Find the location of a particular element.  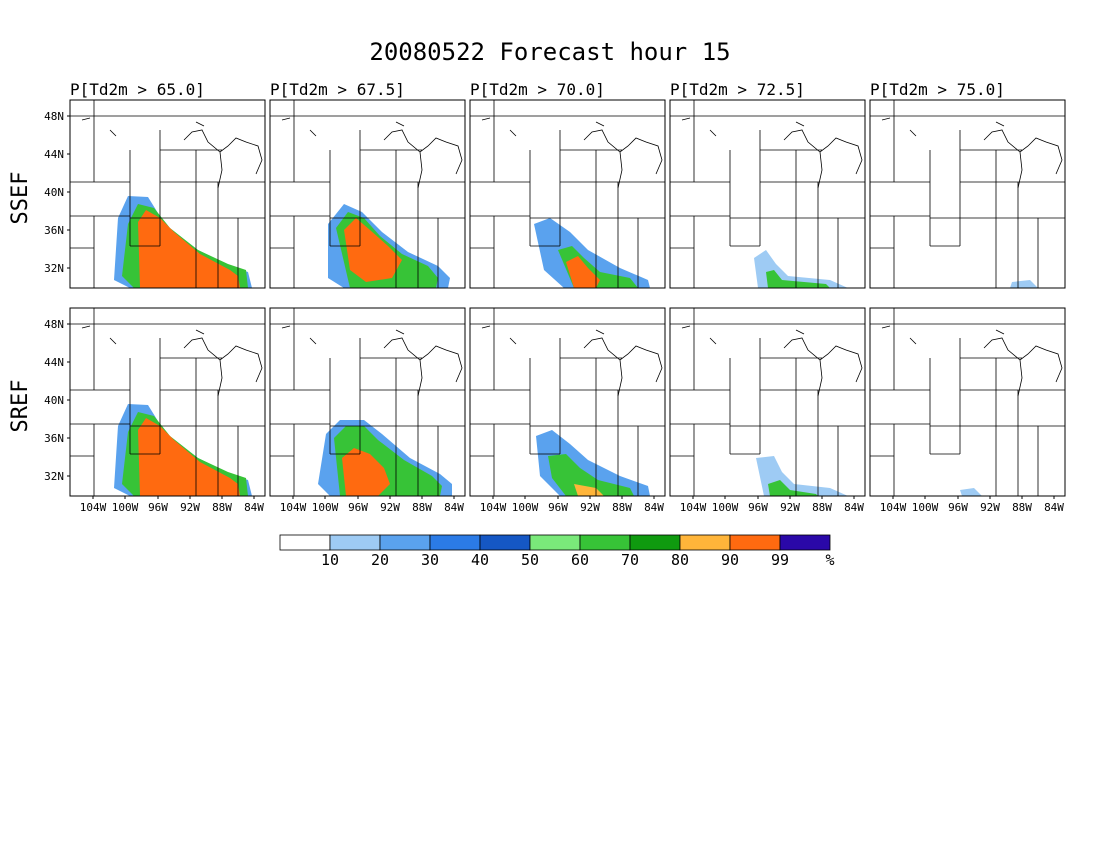

colorbar-label: 40 is located at coordinates (480, 560).